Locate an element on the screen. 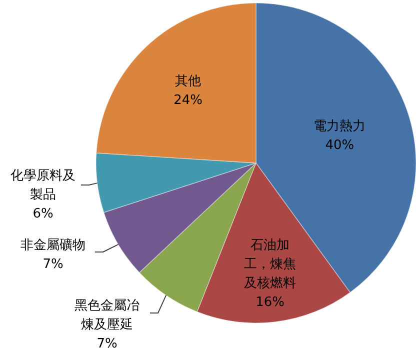  slice-label: 其他 is located at coordinates (188, 81).